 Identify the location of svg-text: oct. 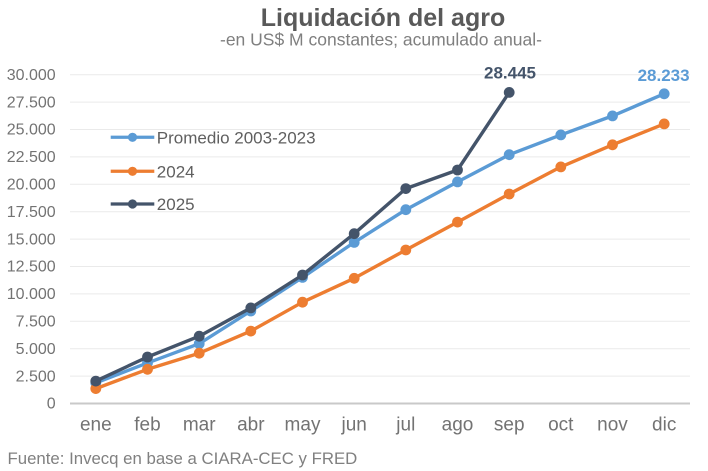
(561, 425).